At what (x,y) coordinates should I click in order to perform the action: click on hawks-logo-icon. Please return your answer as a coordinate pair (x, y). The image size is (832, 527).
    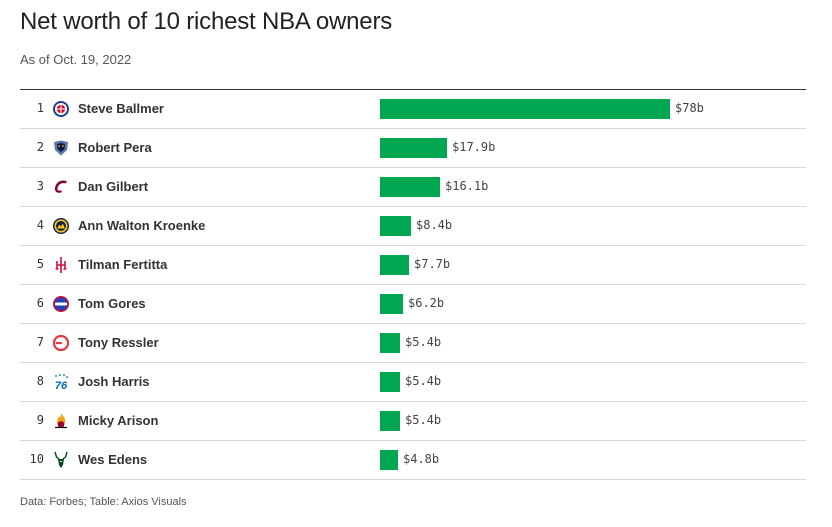
    Looking at the image, I should click on (61, 343).